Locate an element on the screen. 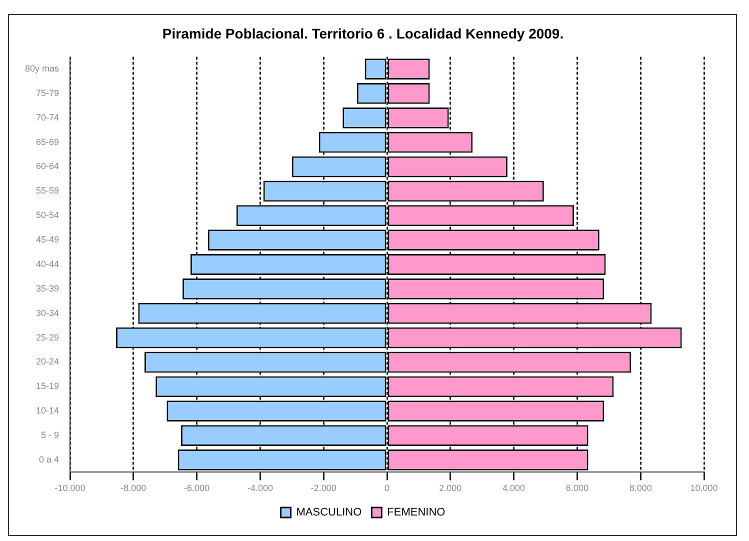 This screenshot has height=541, width=749. x-tick-label: -6.000 is located at coordinates (197, 488).